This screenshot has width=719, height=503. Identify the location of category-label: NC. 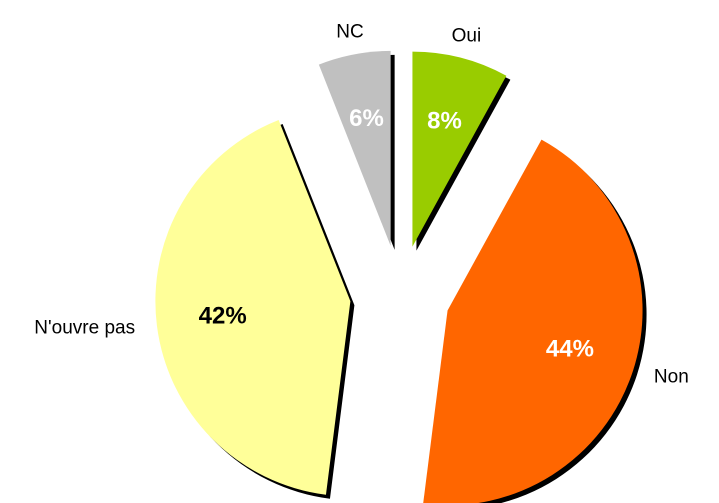
(349, 32).